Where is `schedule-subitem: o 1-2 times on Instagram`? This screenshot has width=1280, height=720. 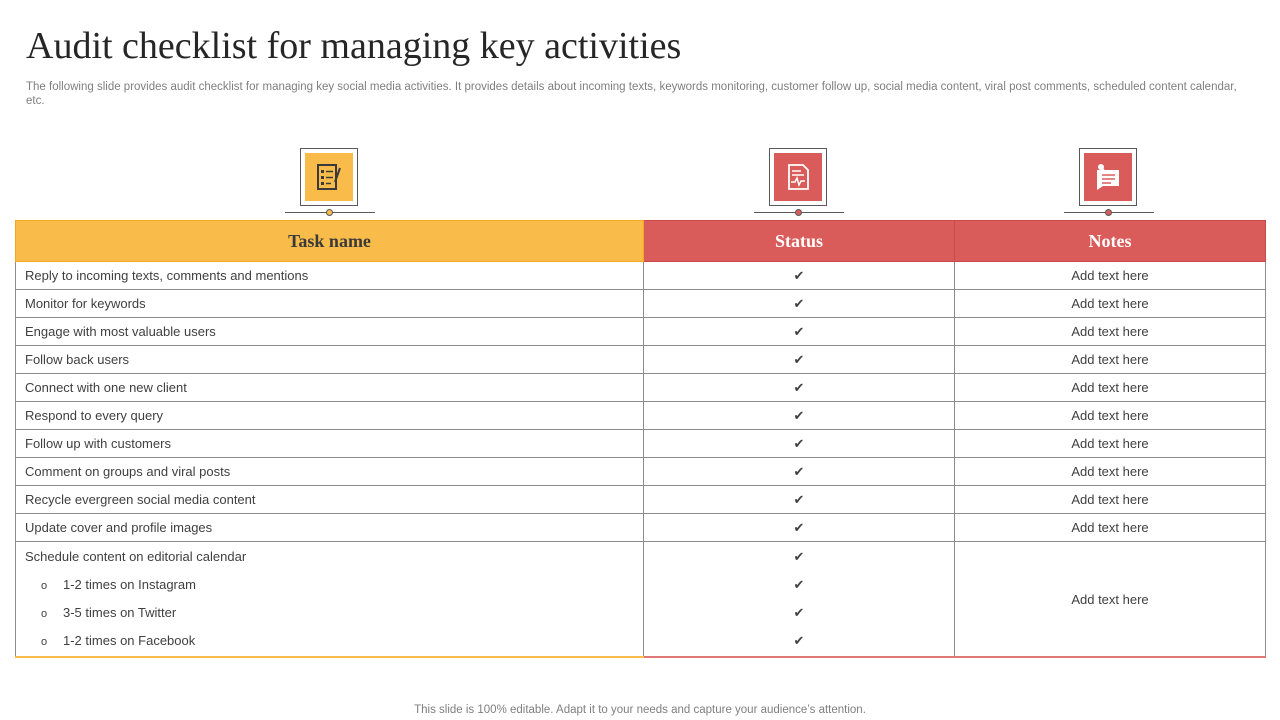
schedule-subitem: o 1-2 times on Instagram is located at coordinates (329, 585).